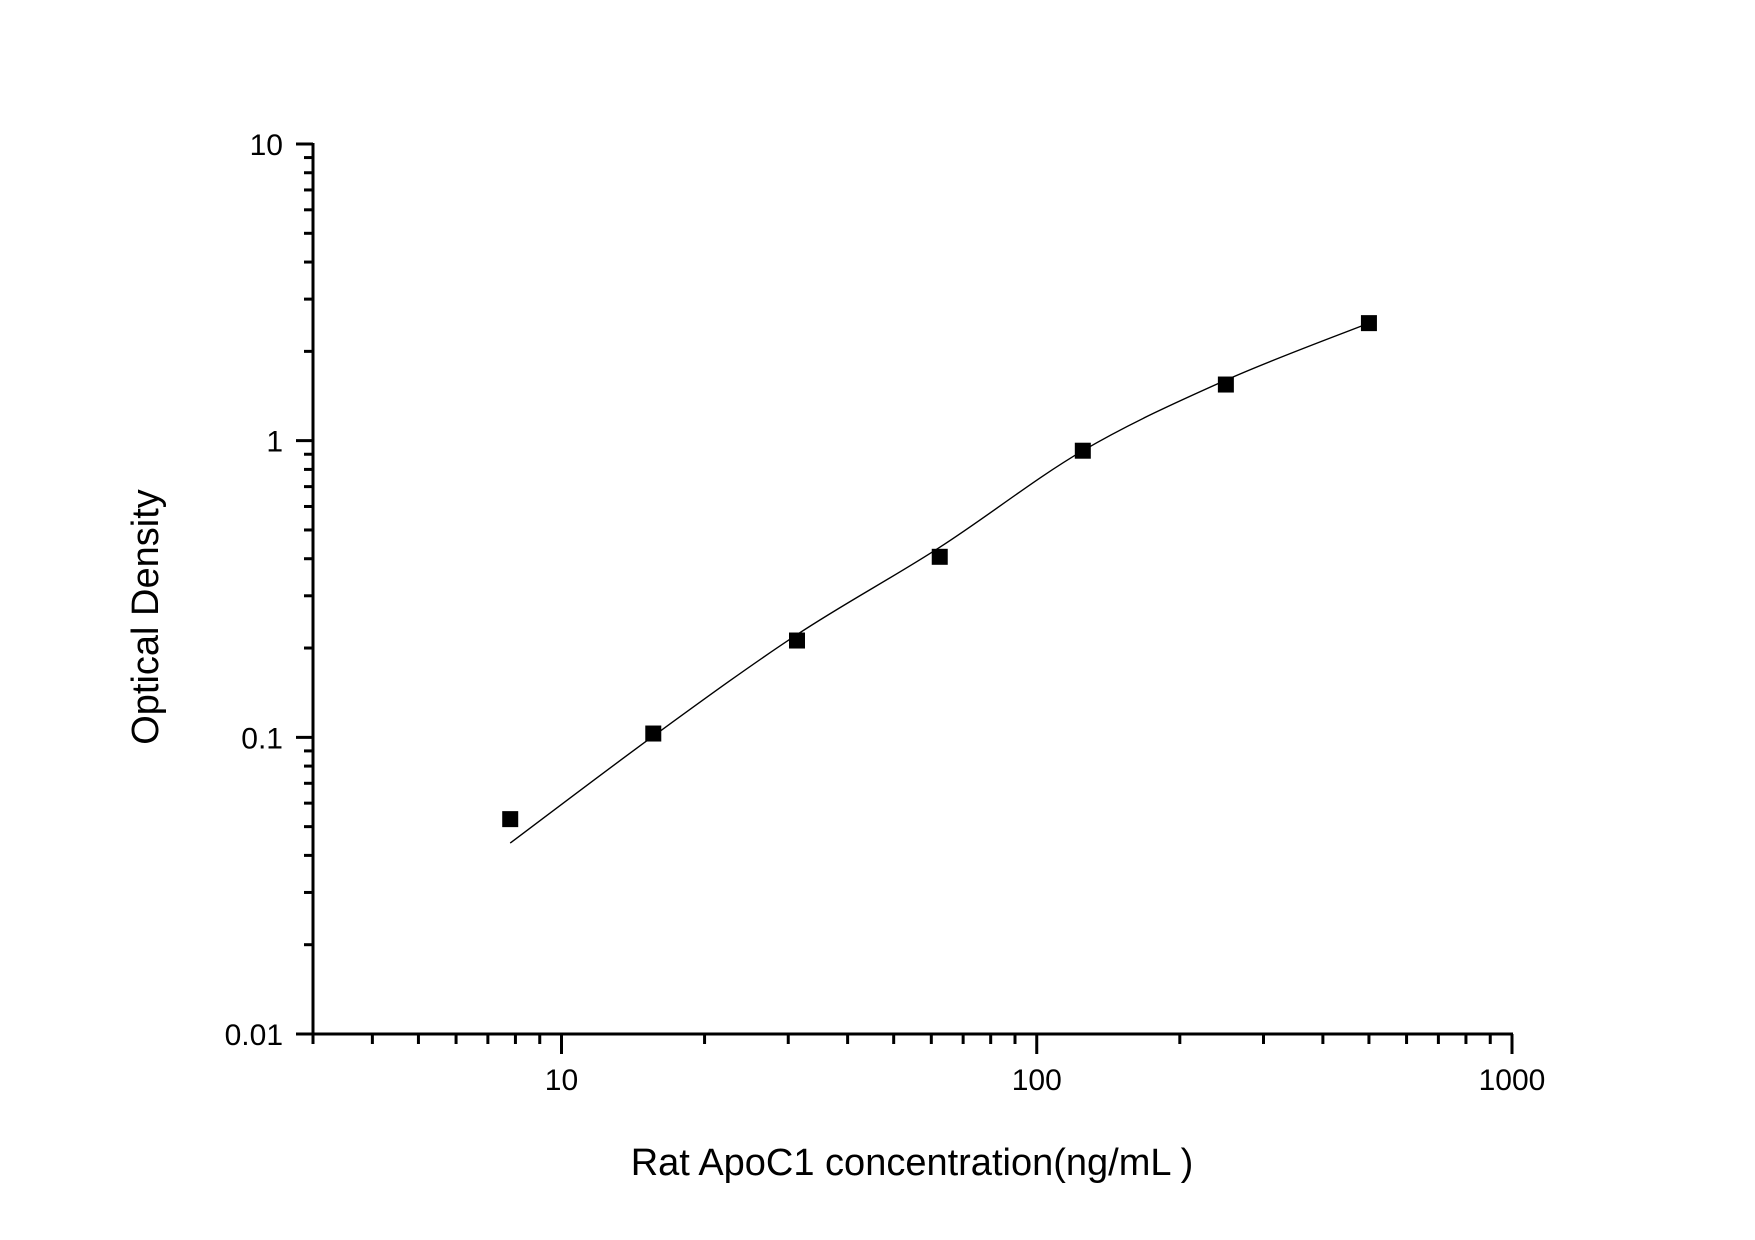 The height and width of the screenshot is (1240, 1755). Describe the element at coordinates (1037, 1080) in the screenshot. I see `x-tick-label: 100` at that location.